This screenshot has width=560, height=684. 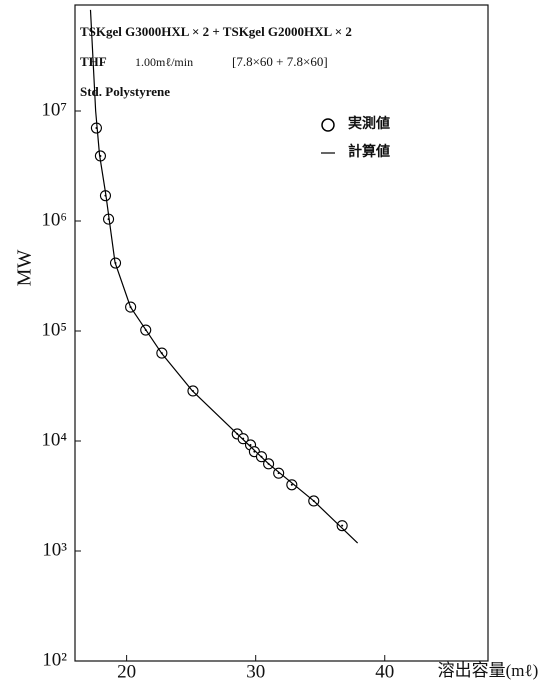 I want to click on y-tick-label: 10², so click(x=54, y=659).